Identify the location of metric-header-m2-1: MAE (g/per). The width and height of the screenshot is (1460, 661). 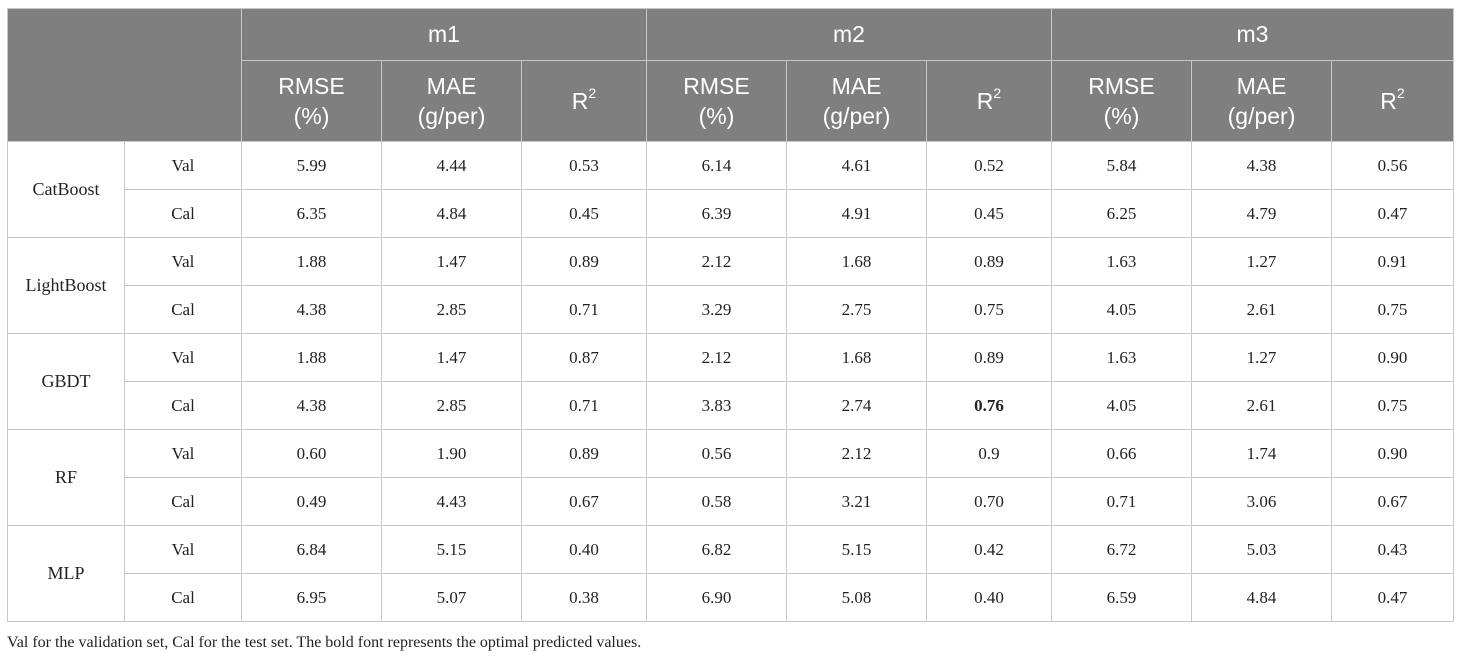
(856, 101).